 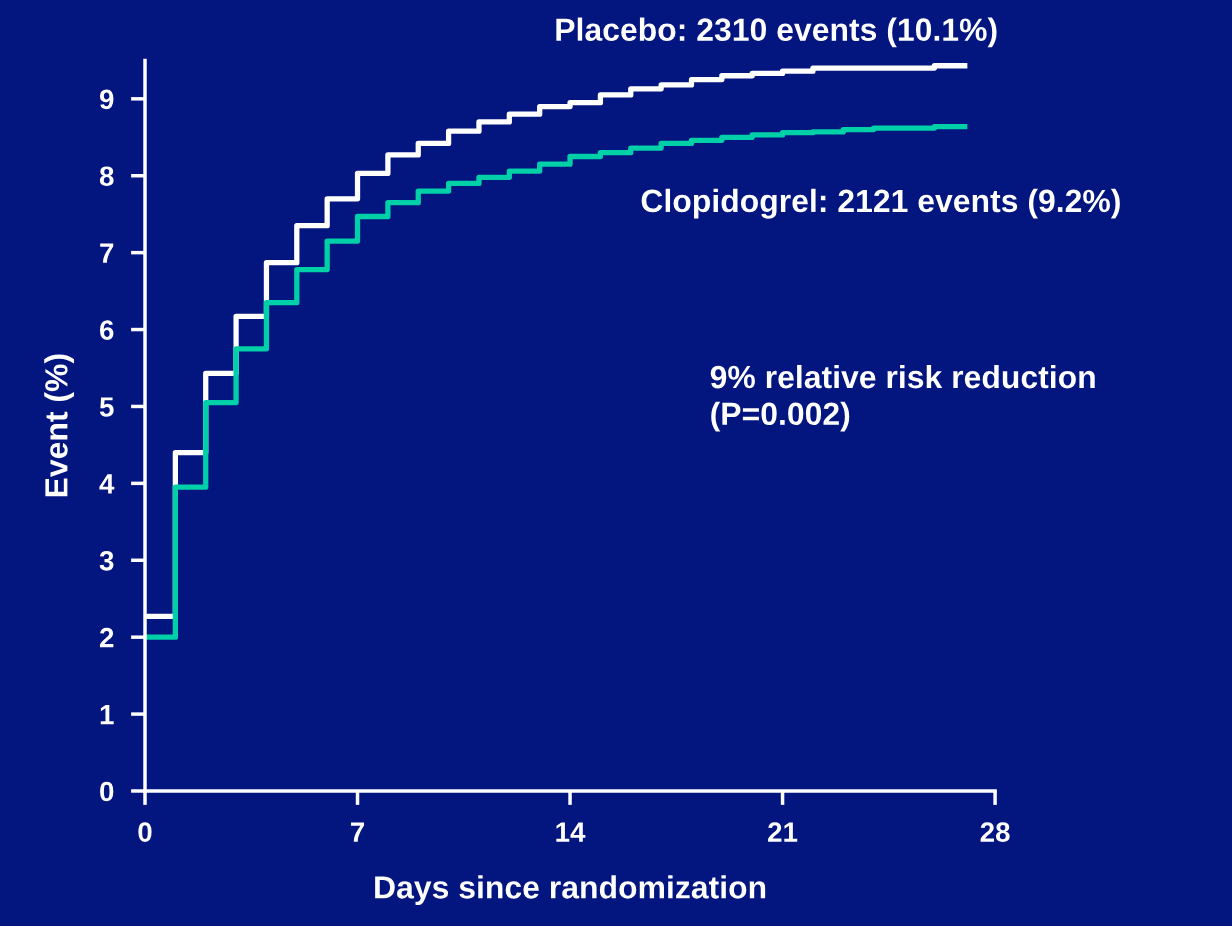 I want to click on annotation: 9% relative risk reduction (P=0.002), so click(x=902, y=398).